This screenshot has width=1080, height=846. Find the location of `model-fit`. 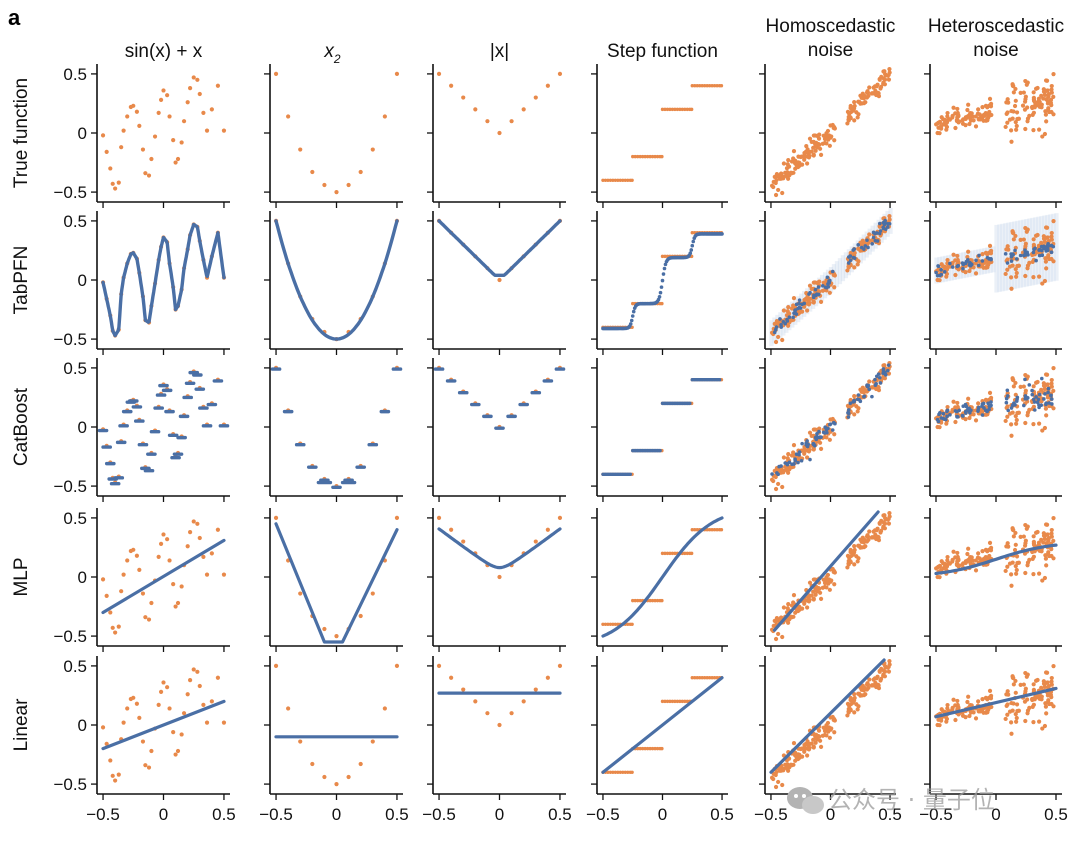

model-fit is located at coordinates (662, 725).